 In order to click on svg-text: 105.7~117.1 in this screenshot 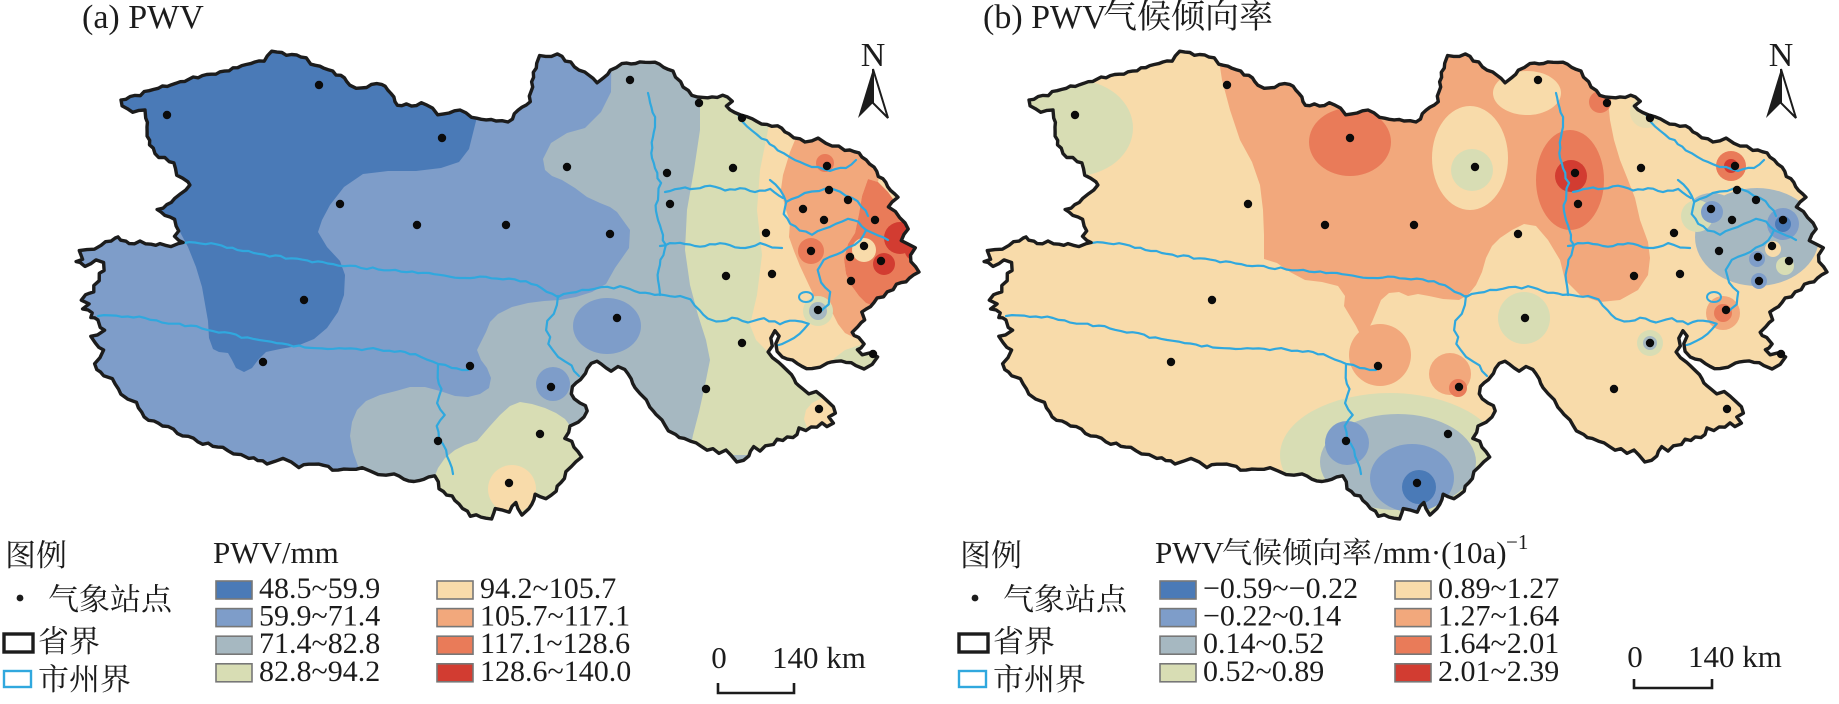, I will do `click(555, 616)`.